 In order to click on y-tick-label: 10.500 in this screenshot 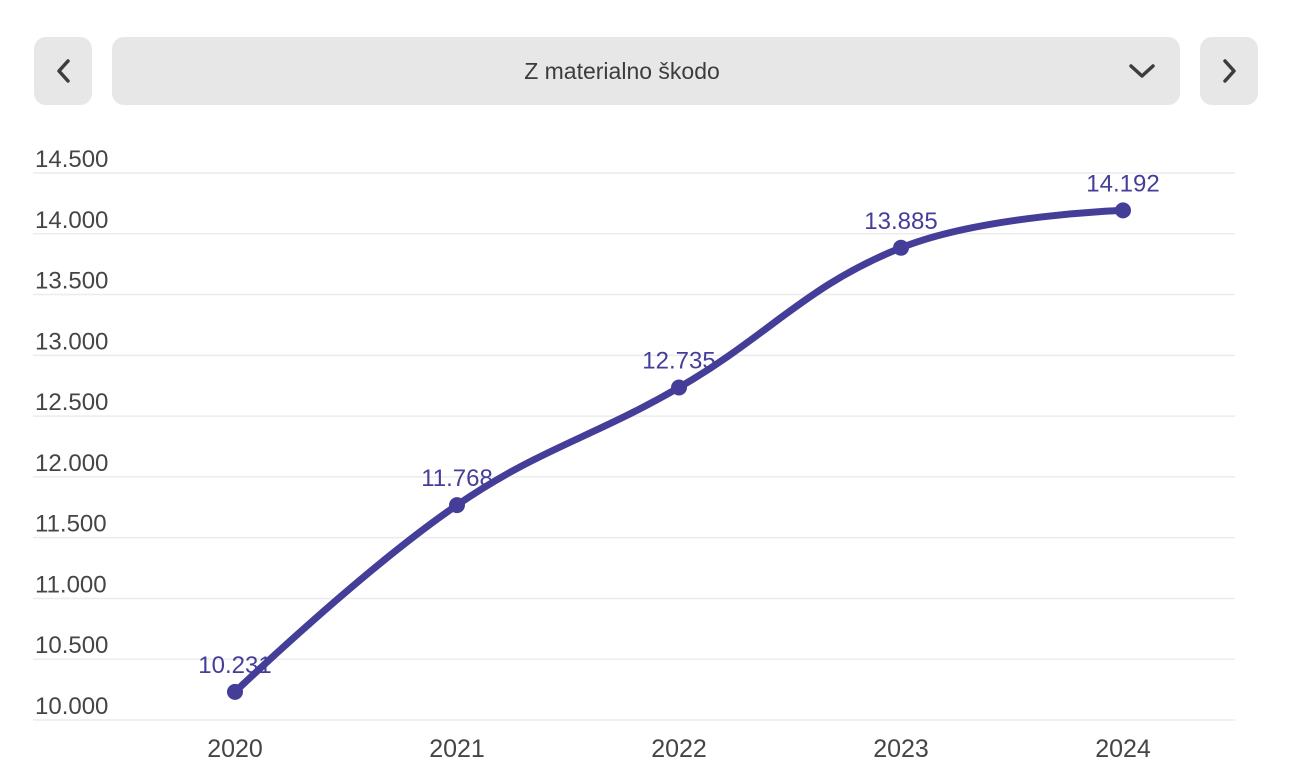, I will do `click(71, 645)`.